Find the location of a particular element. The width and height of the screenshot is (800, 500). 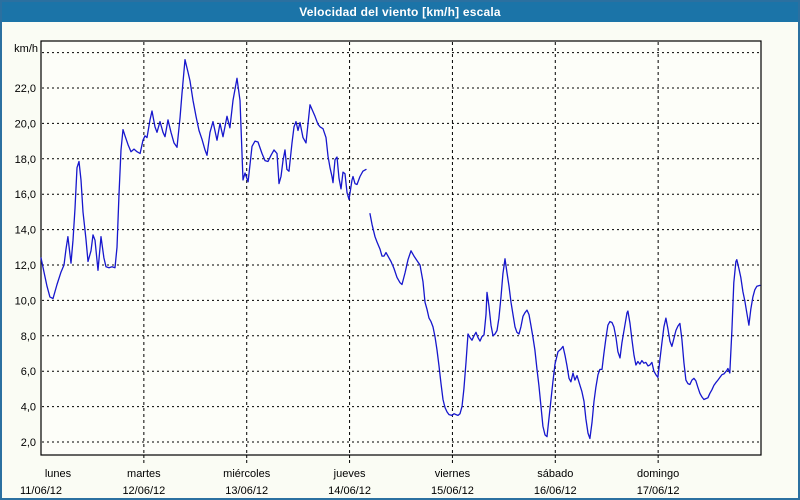

axis-label: sábado is located at coordinates (555, 474).